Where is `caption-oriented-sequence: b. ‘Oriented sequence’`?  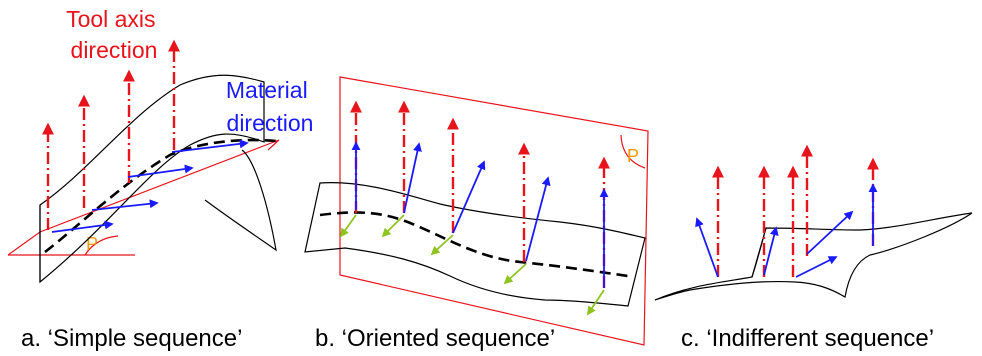 caption-oriented-sequence: b. ‘Oriented sequence’ is located at coordinates (435, 338).